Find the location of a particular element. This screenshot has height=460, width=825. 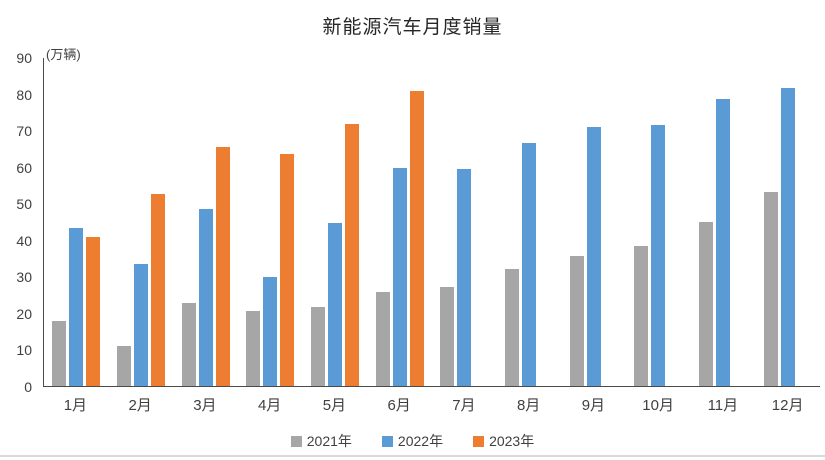

bar-2022年-3月 is located at coordinates (205, 297).